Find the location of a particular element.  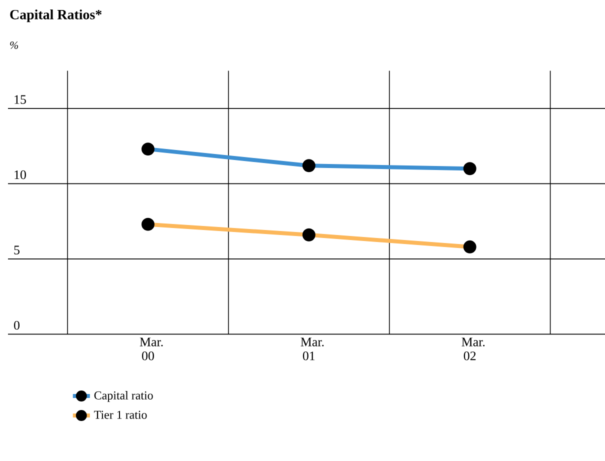

y-axis-title: % is located at coordinates (14, 45).